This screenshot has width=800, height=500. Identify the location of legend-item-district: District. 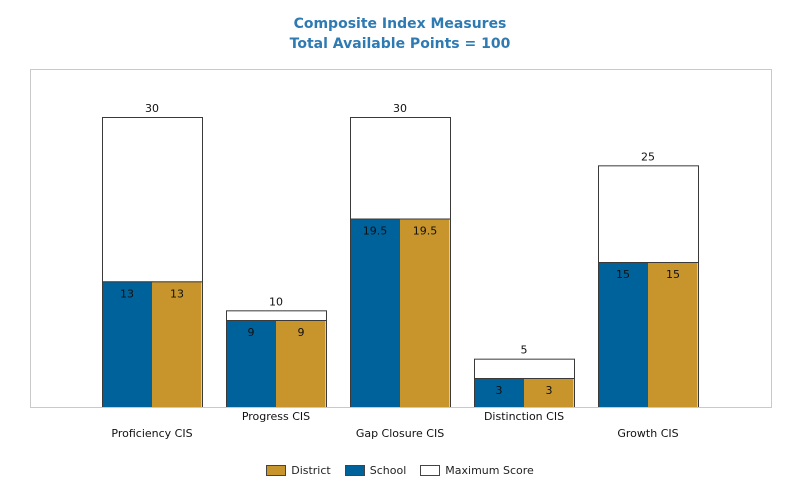
(298, 470).